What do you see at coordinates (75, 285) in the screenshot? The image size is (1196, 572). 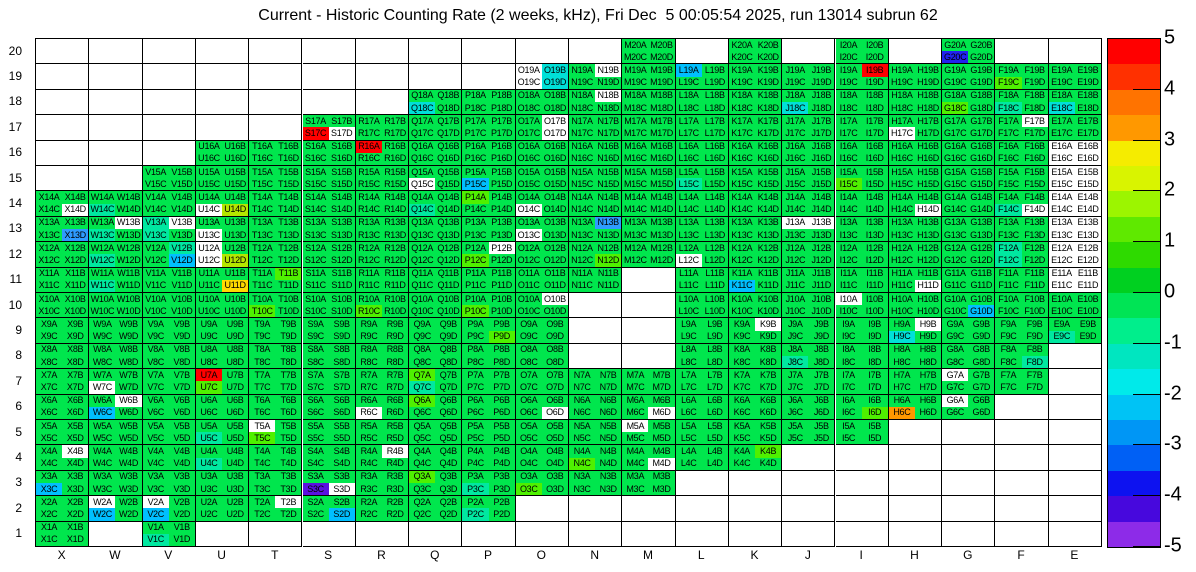 I see `subcell-X11D: X11D` at bounding box center [75, 285].